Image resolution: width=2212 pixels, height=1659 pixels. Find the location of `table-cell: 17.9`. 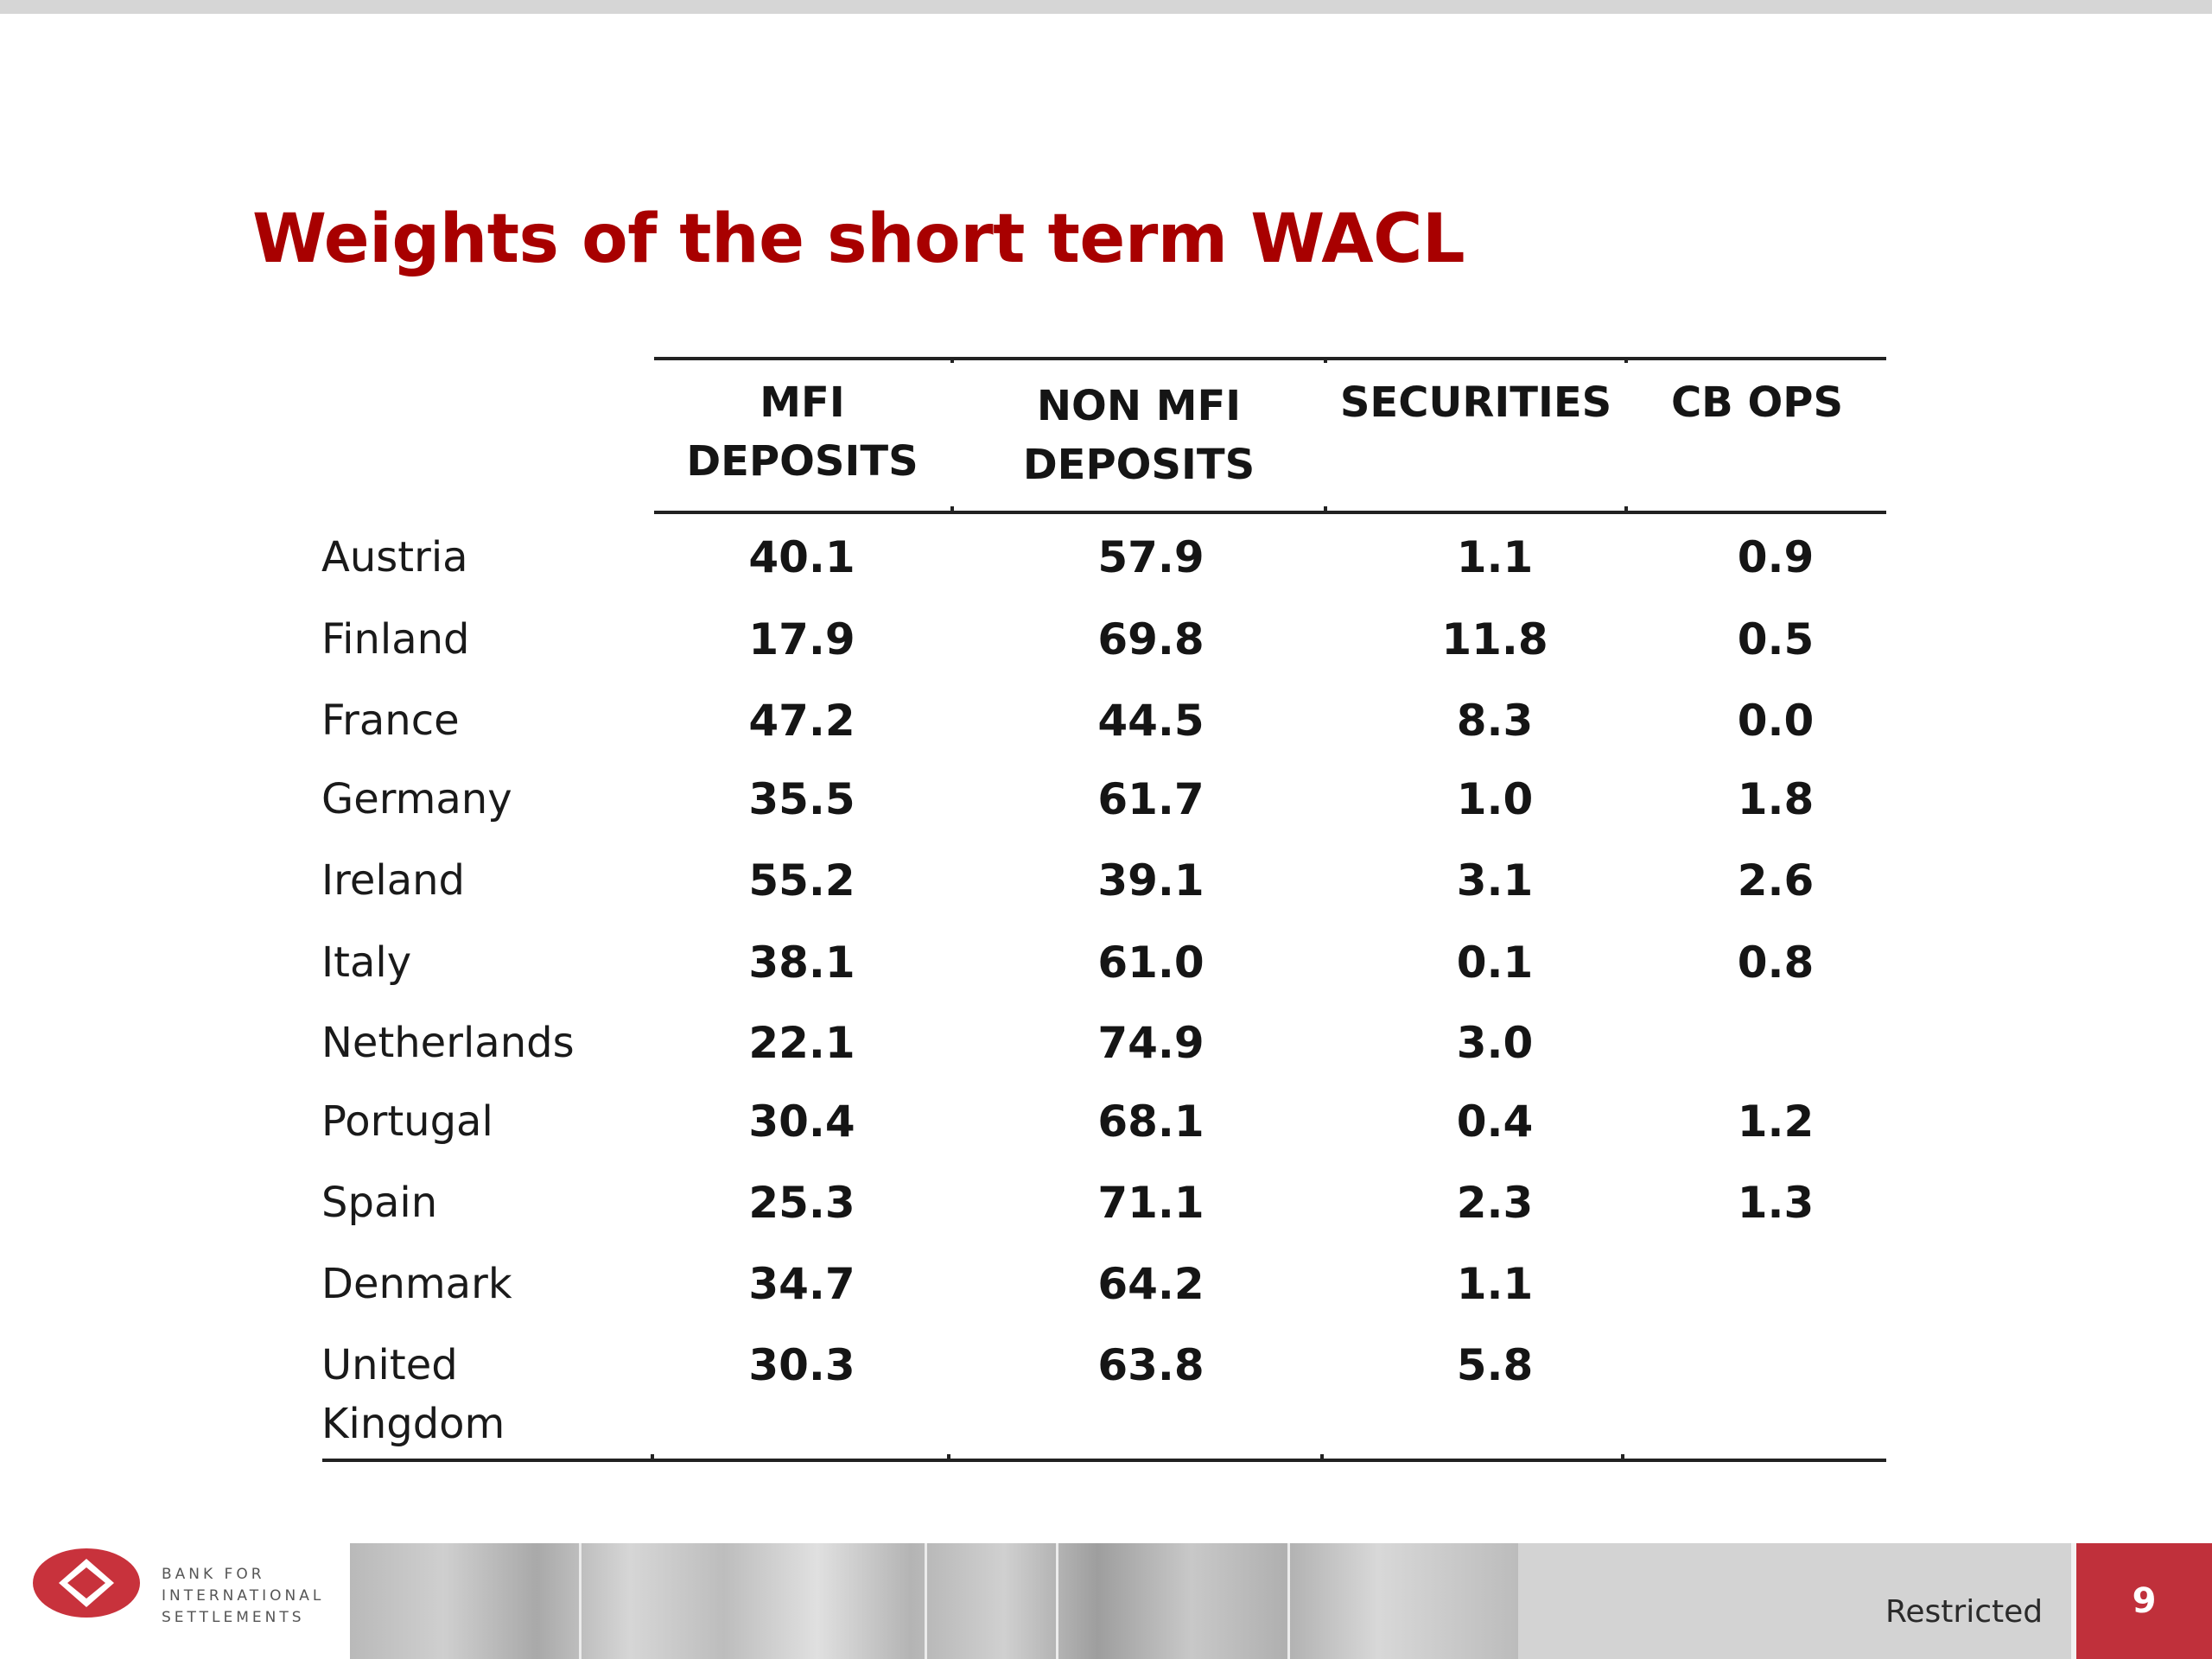

table-cell: 17.9 is located at coordinates (801, 639).